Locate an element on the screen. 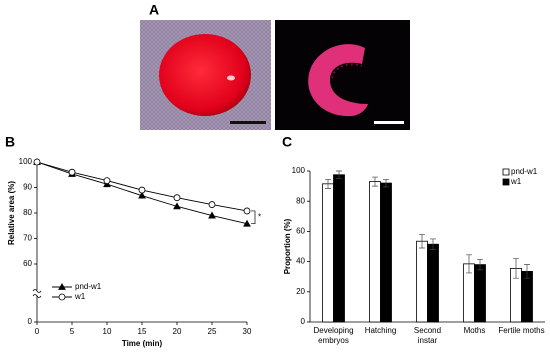  x-tick-label: 5 is located at coordinates (72, 331).